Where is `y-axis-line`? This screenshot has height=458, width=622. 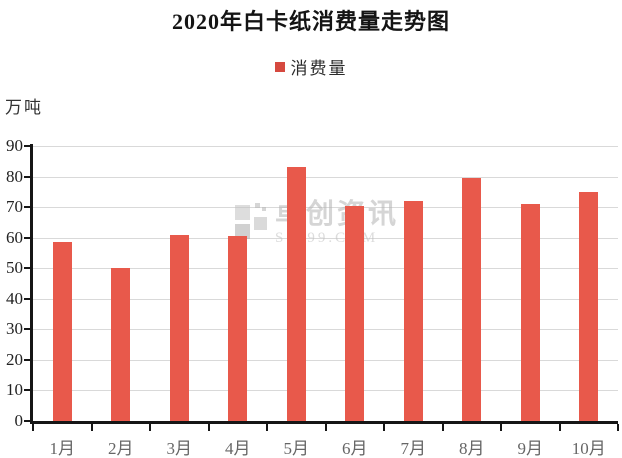 y-axis-line is located at coordinates (31, 284).